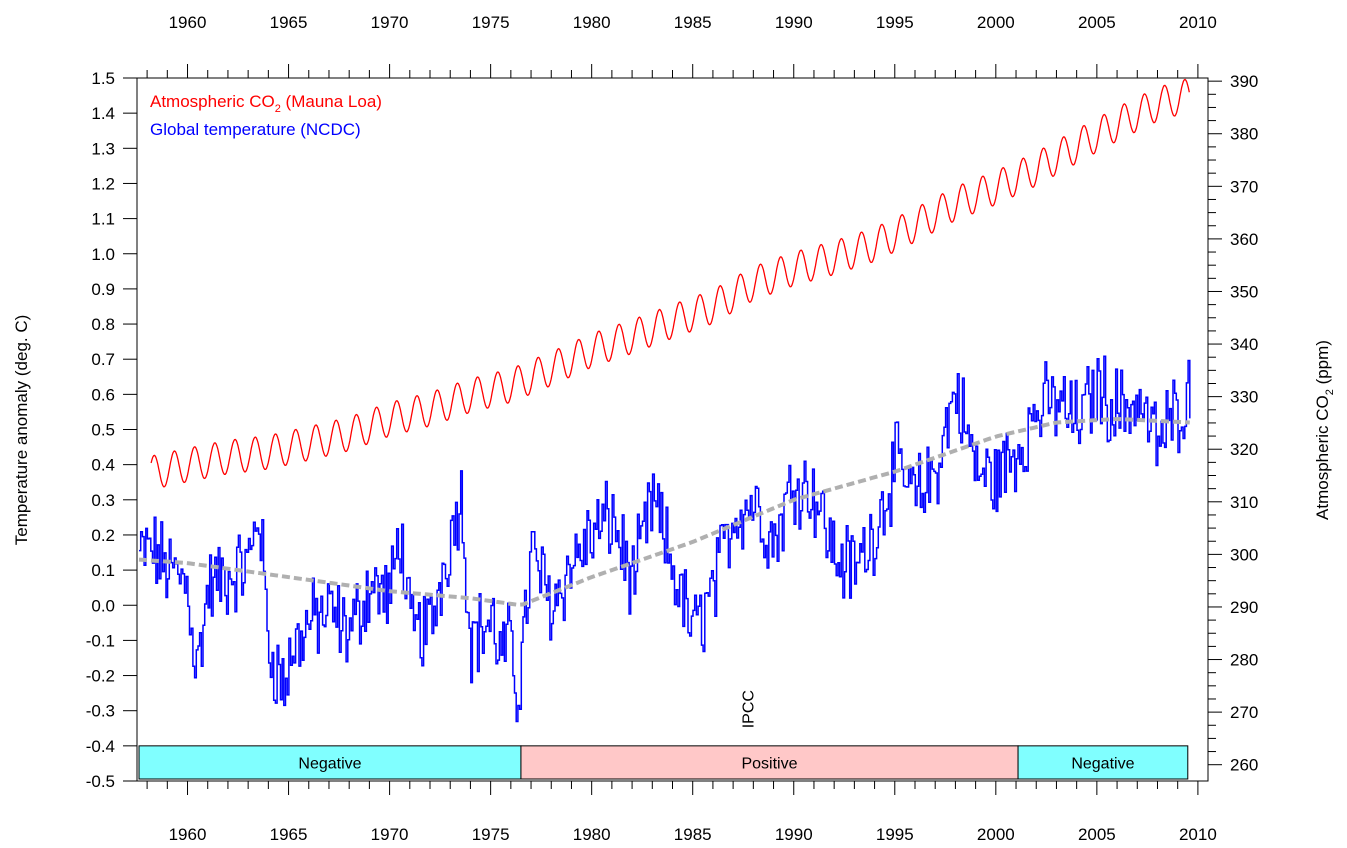 The height and width of the screenshot is (848, 1347). I want to click on legend-temperature: Global temperature (NCDC), so click(255, 129).